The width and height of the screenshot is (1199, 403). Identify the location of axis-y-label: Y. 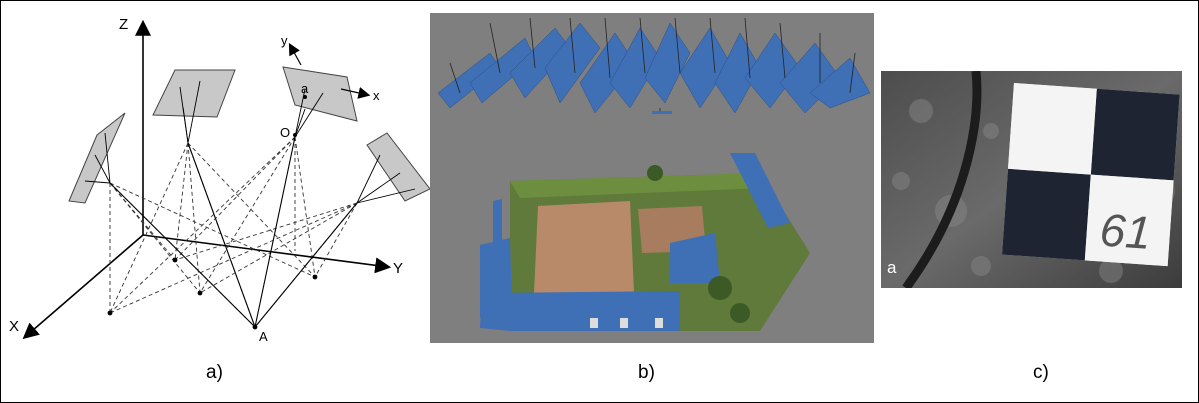
(398, 268).